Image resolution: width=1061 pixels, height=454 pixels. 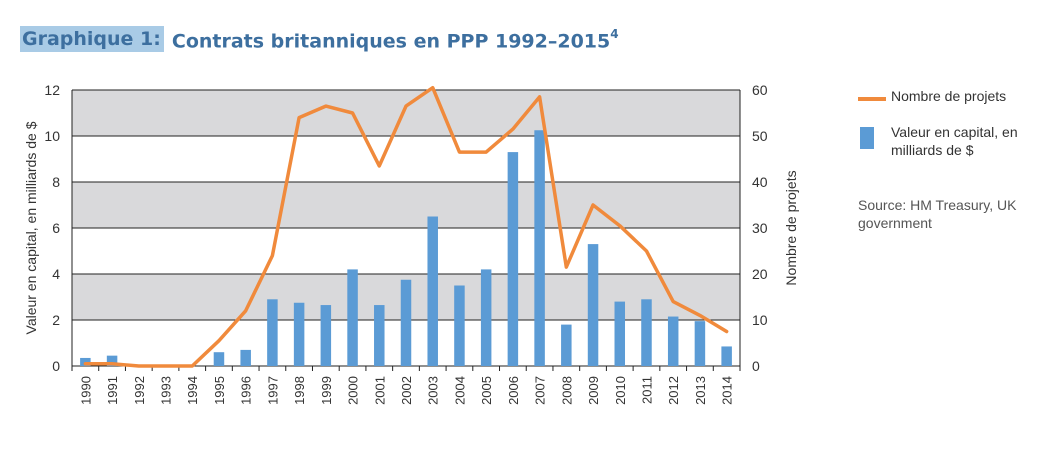 What do you see at coordinates (192, 390) in the screenshot?
I see `x-tick-label: 1994` at bounding box center [192, 390].